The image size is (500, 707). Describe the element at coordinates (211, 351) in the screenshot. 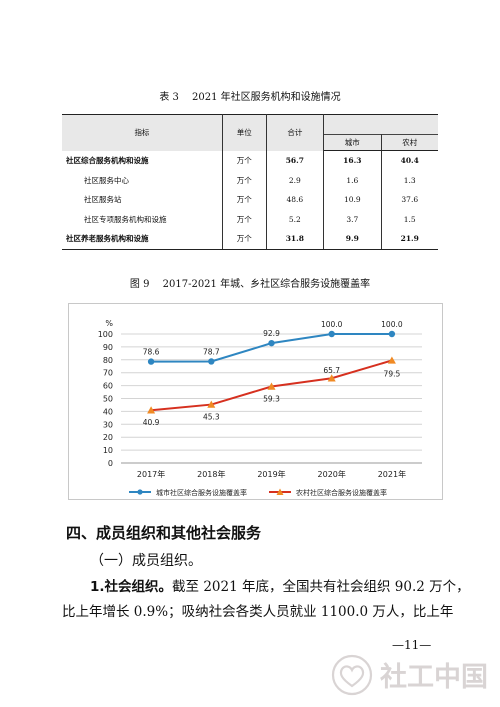

I see `data-label: 78.7` at that location.